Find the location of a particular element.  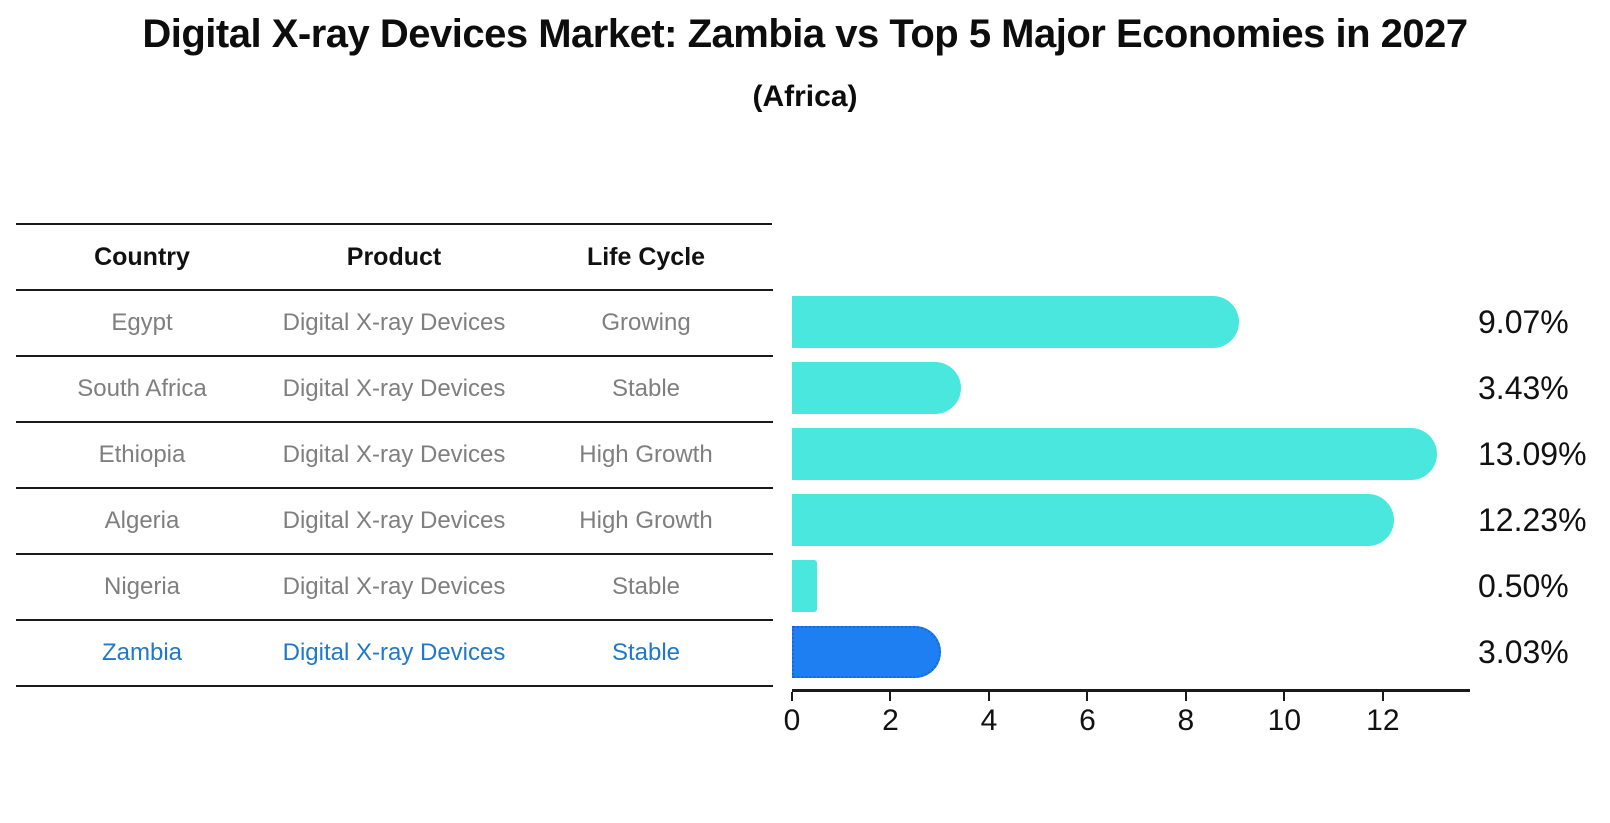

bar-egypt is located at coordinates (1015, 322).